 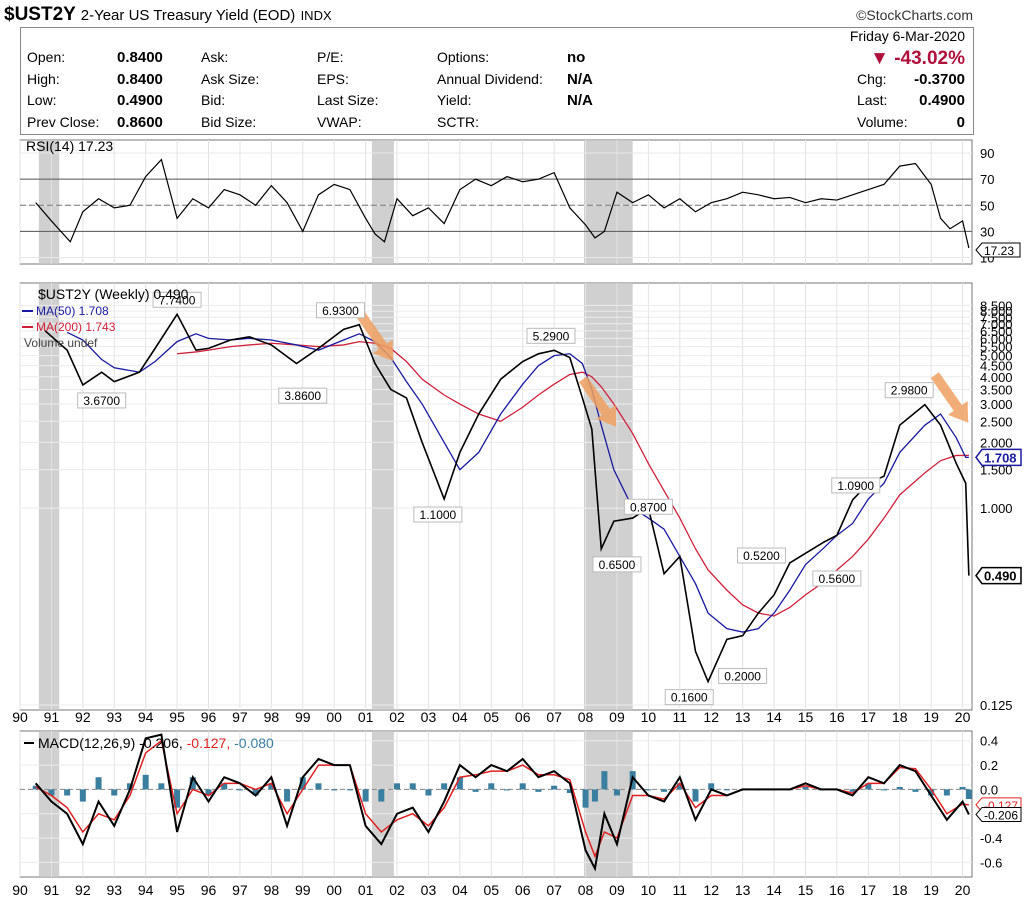 What do you see at coordinates (230, 79) in the screenshot?
I see `quote-label: Ask Size:` at bounding box center [230, 79].